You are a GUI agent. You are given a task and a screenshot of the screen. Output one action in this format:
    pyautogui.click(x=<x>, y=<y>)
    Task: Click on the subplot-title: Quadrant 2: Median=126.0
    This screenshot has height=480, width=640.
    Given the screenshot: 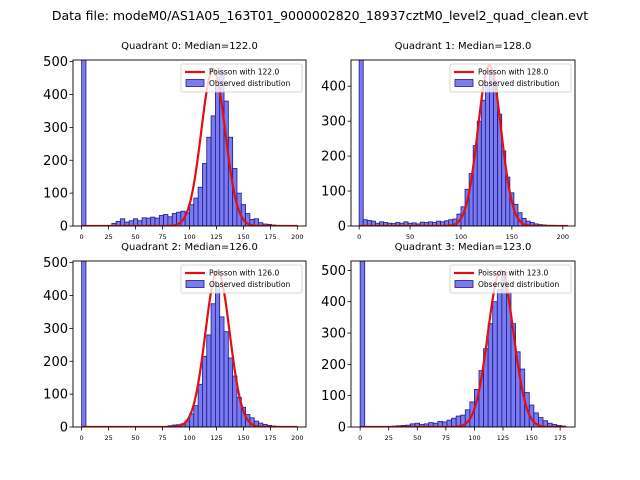 What is the action you would take?
    pyautogui.click(x=189, y=247)
    